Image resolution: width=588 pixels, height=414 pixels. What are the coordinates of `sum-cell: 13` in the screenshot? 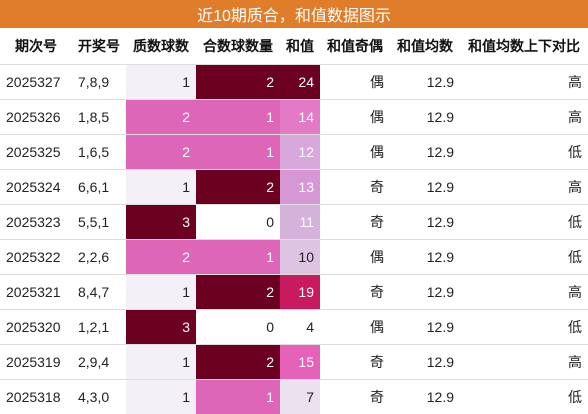 It's located at (300, 187).